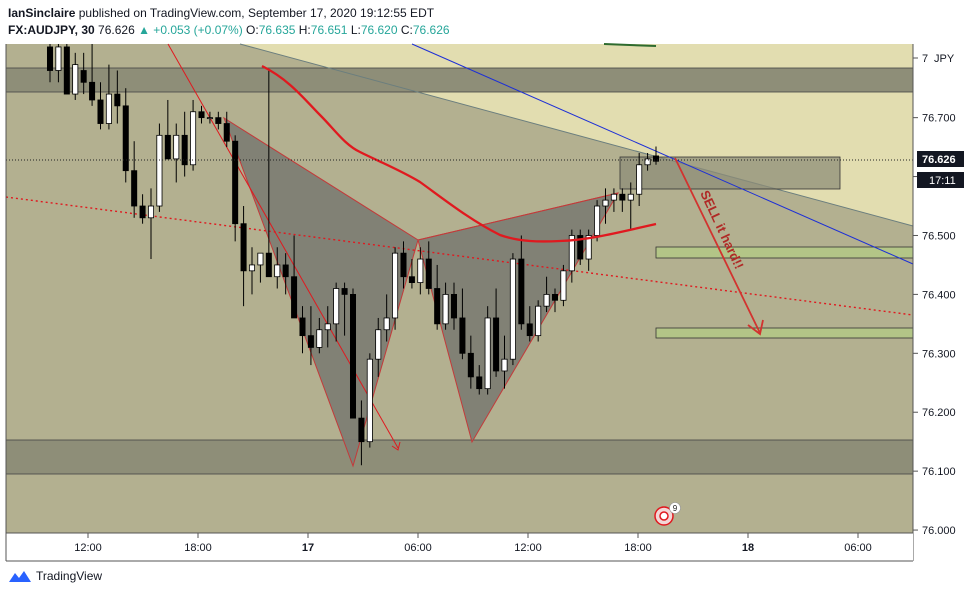  Describe the element at coordinates (51, 30) in the screenshot. I see `symbol-label: FX:AUDJPY, 30` at that location.